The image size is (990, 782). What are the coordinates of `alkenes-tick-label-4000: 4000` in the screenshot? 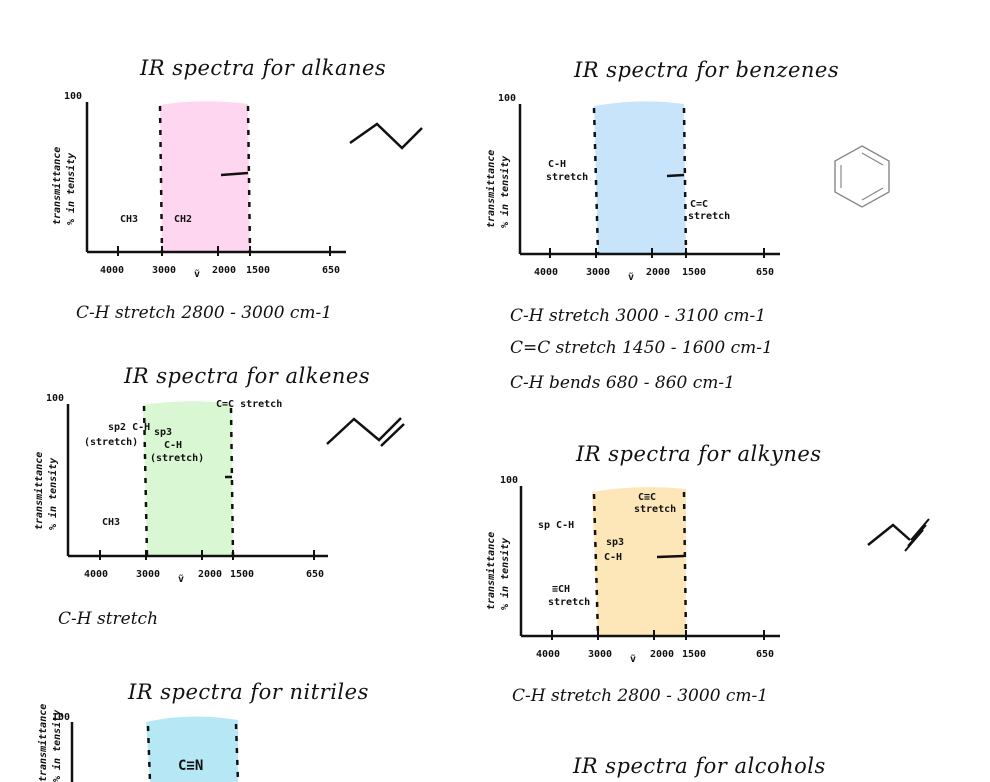 It's located at (96, 574).